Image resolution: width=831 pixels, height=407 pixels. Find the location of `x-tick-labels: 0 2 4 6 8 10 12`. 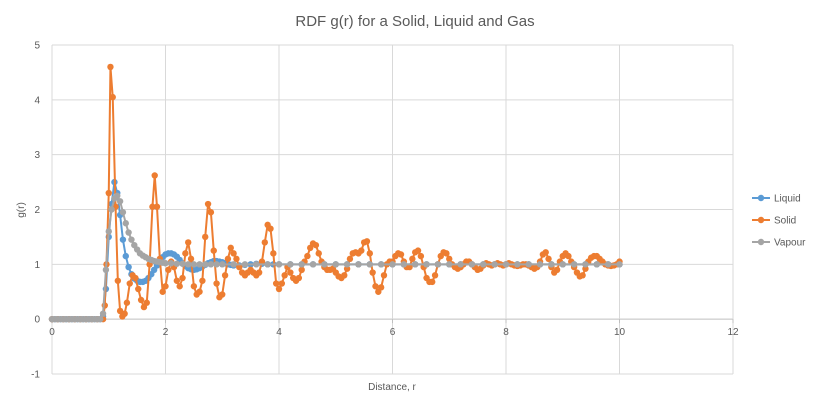

x-tick-labels: 0 2 4 6 8 10 12 is located at coordinates (394, 332).